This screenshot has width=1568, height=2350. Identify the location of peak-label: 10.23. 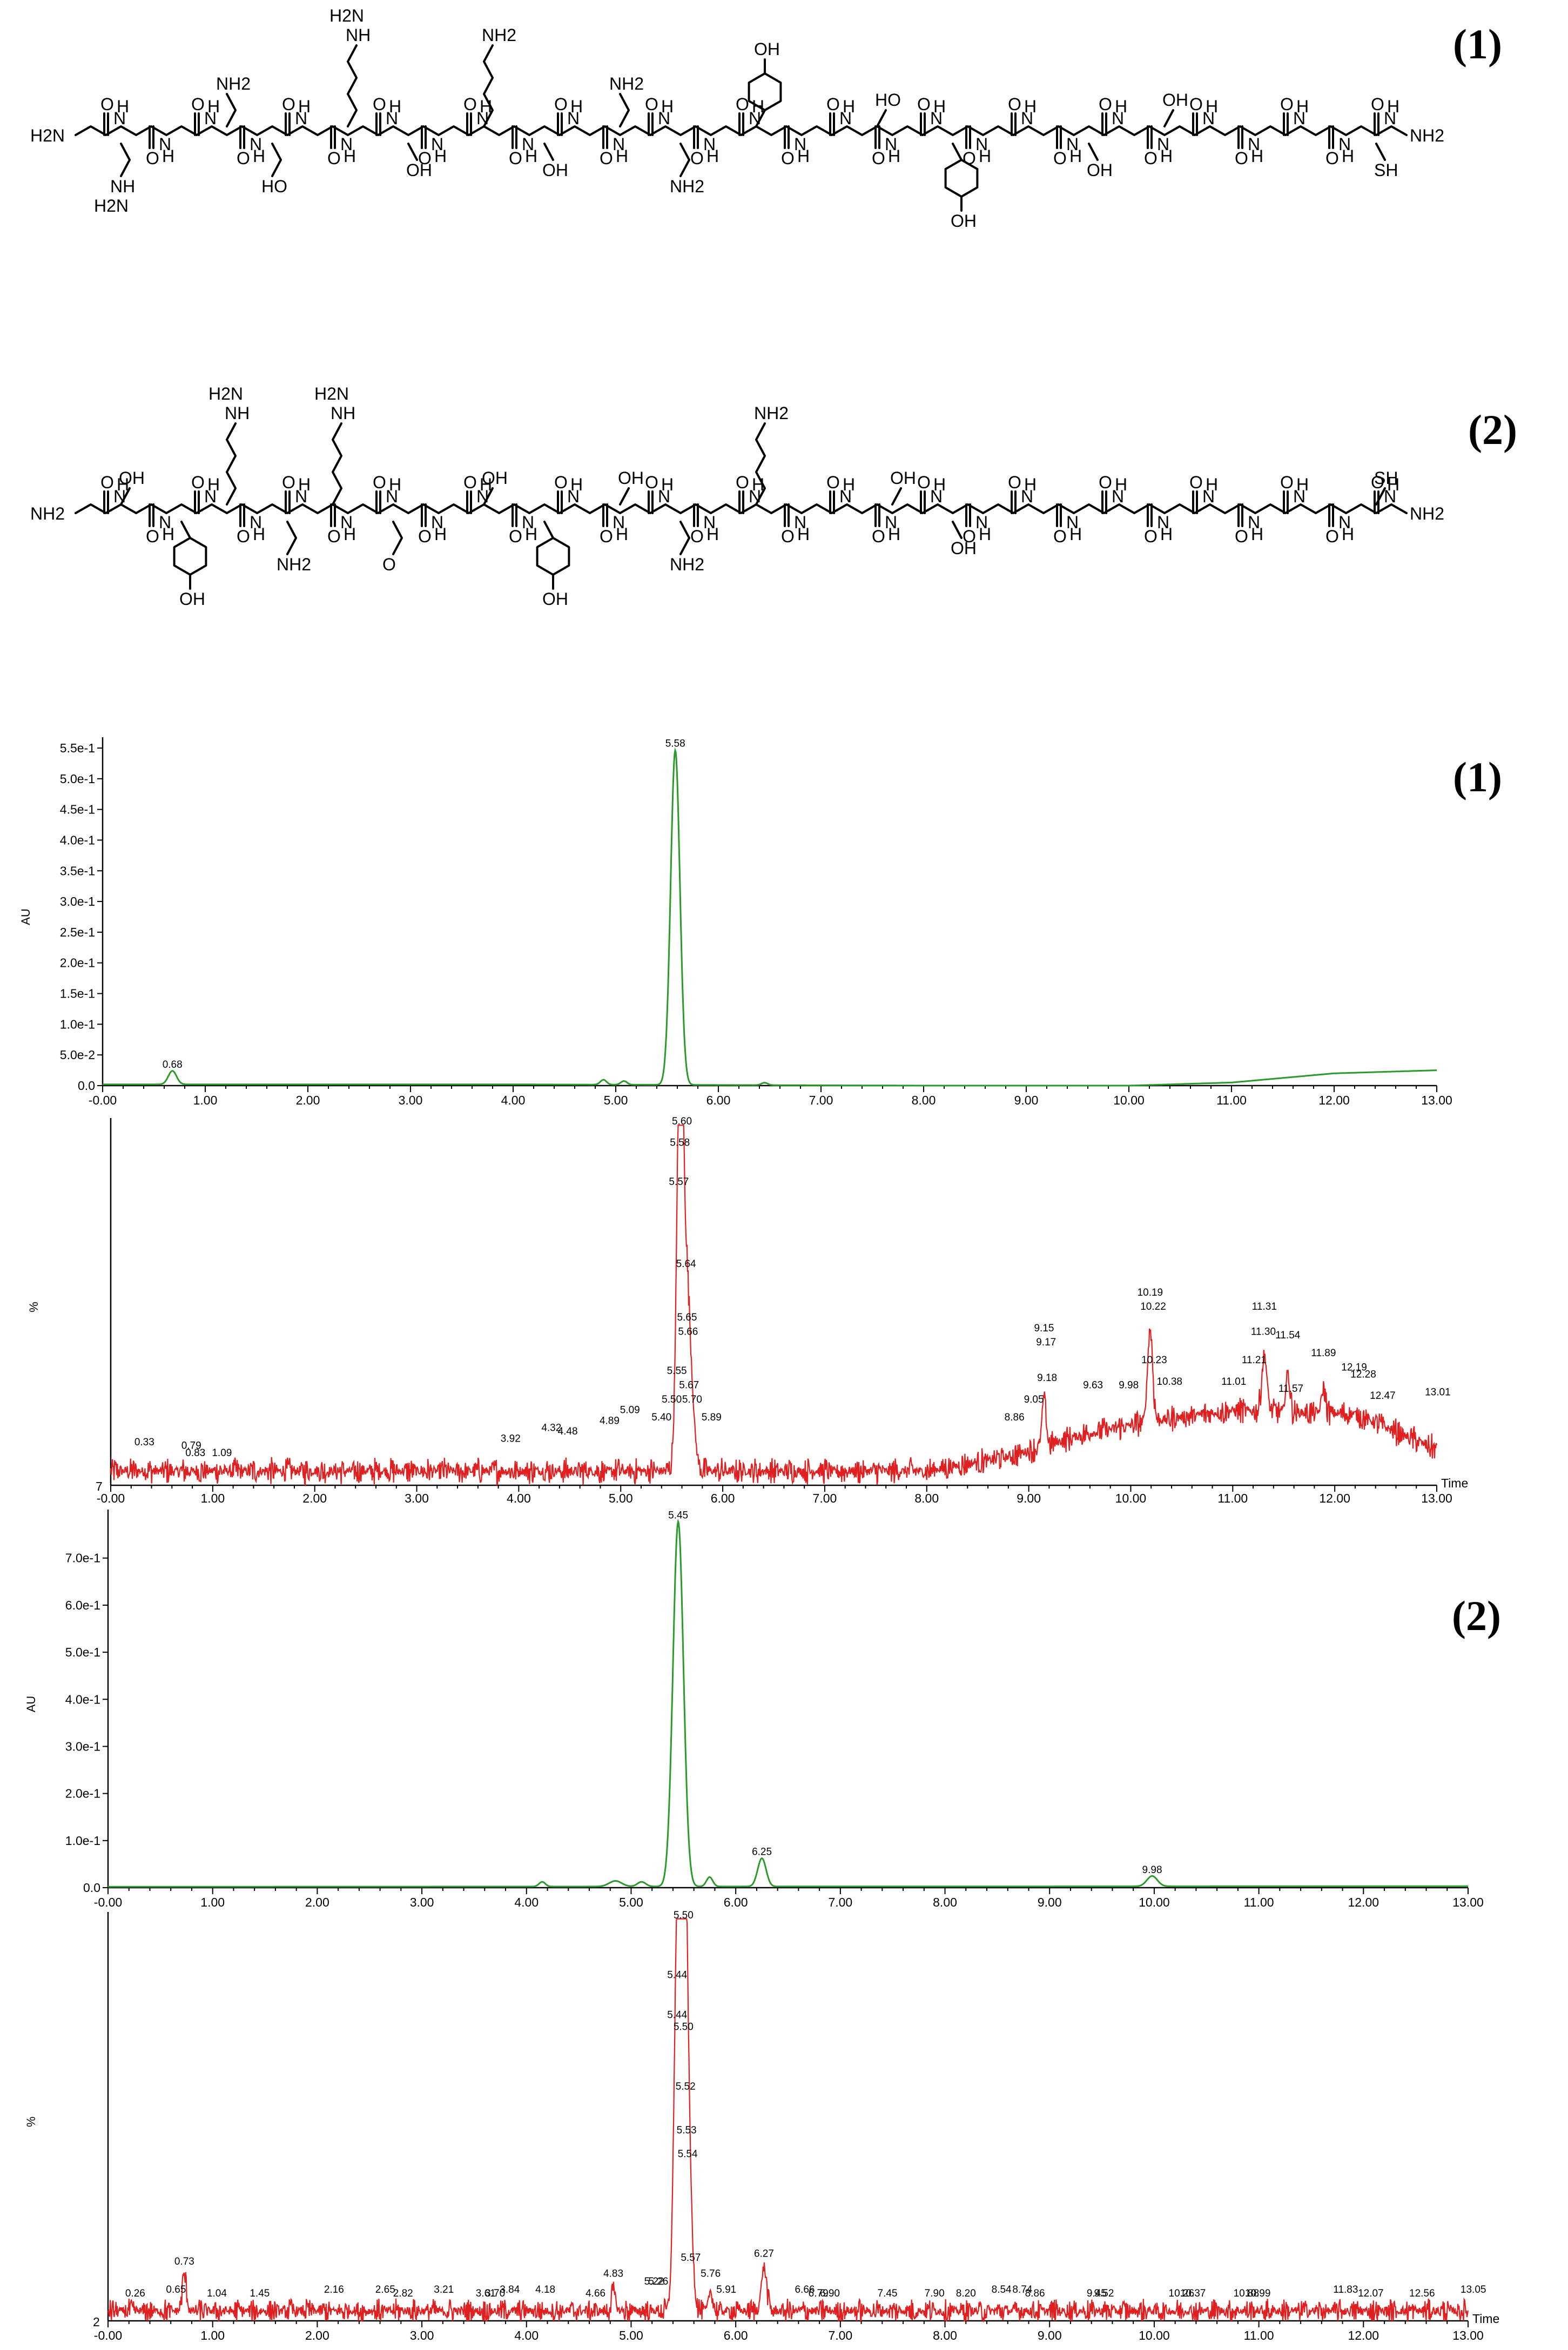
(1154, 1360).